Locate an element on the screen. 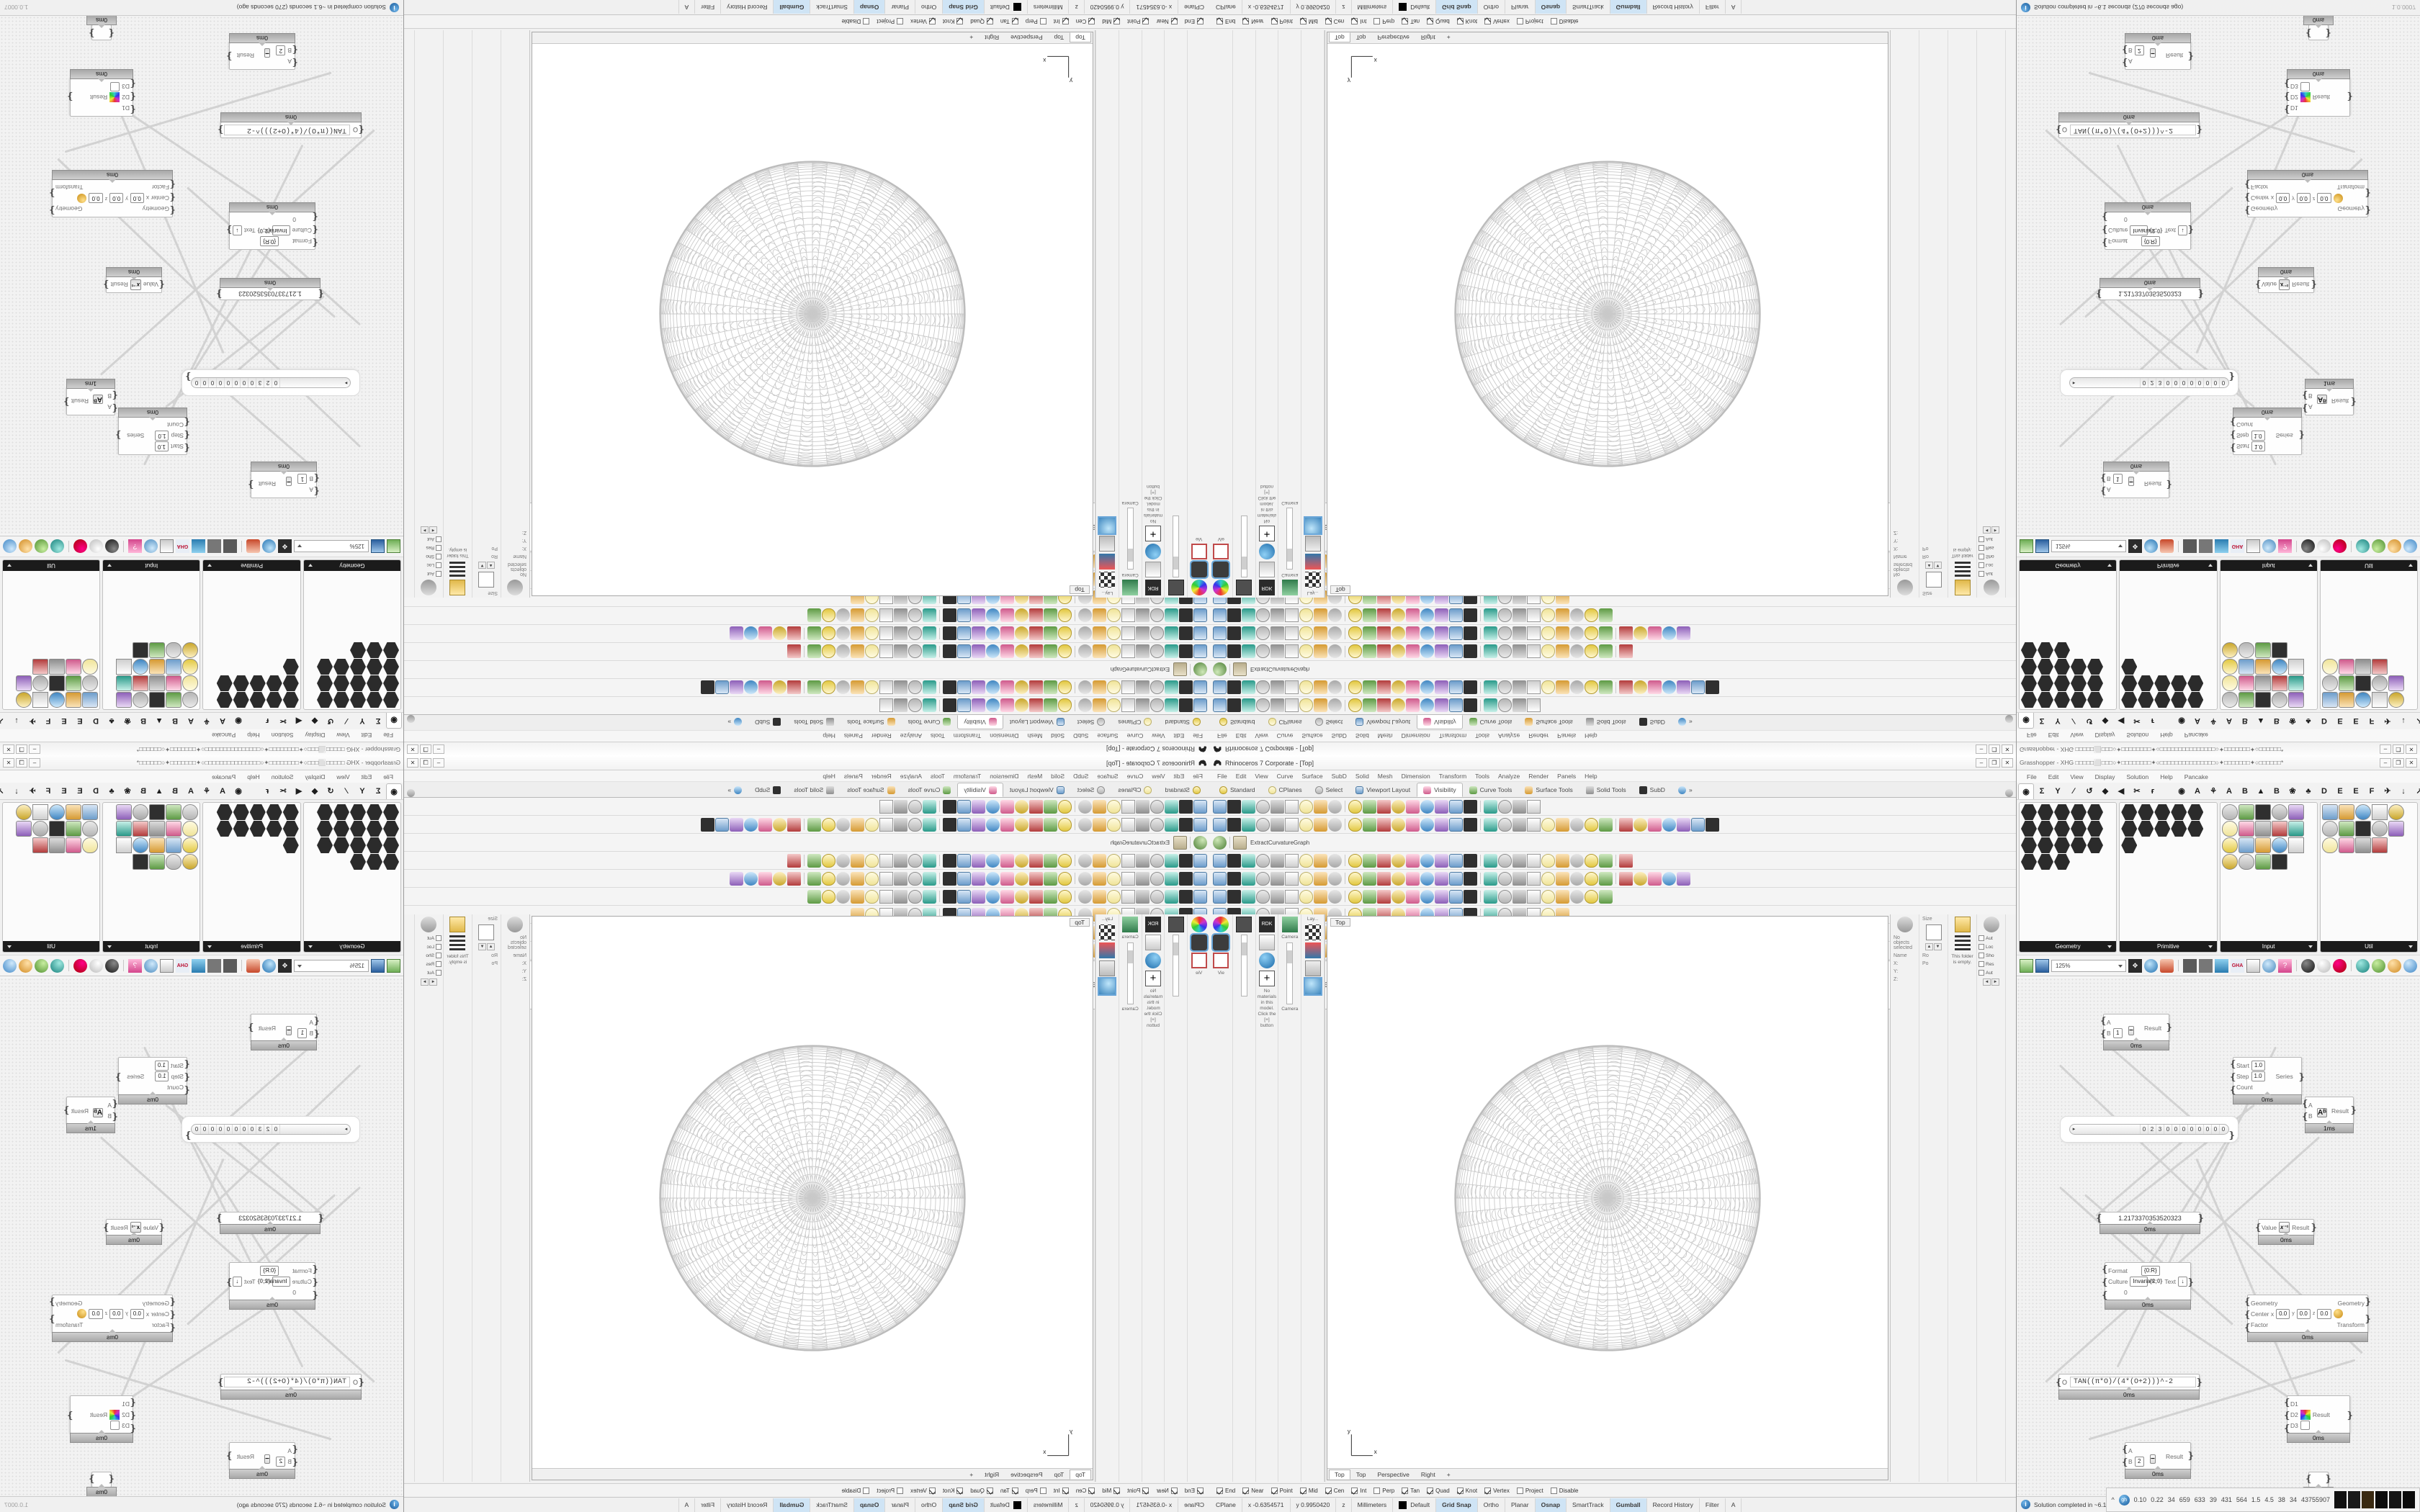  color-wheel-icon is located at coordinates (1199, 924).